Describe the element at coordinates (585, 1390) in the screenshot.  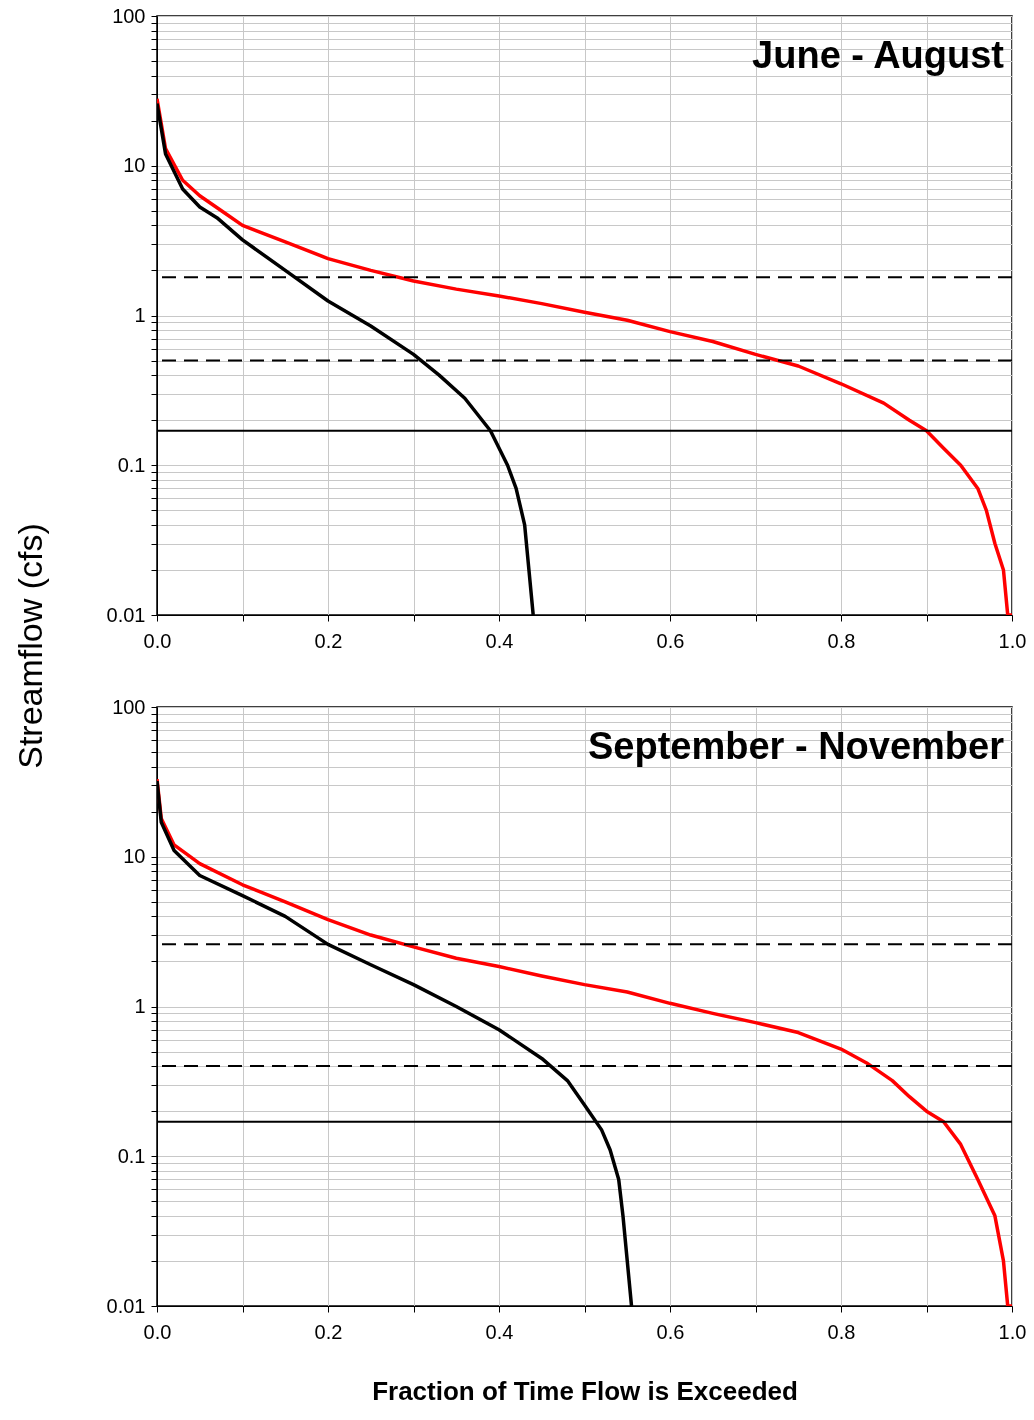
I see `x-axis-title: Fraction of Time Flow is Exceeded` at that location.